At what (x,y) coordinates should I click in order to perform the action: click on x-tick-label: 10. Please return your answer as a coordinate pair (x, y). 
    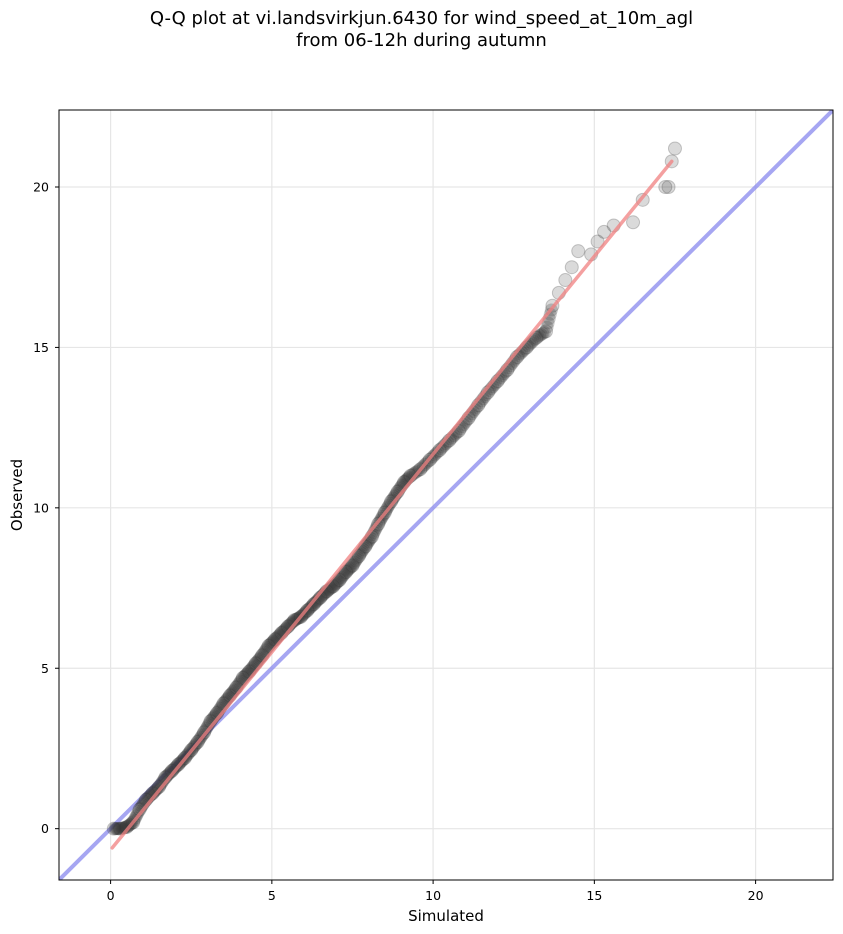
    Looking at the image, I should click on (433, 895).